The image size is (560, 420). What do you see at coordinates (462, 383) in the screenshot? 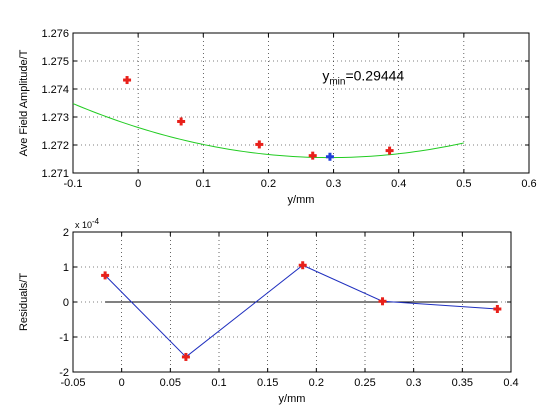
I see `c2-xtick-label: 0.35` at bounding box center [462, 383].